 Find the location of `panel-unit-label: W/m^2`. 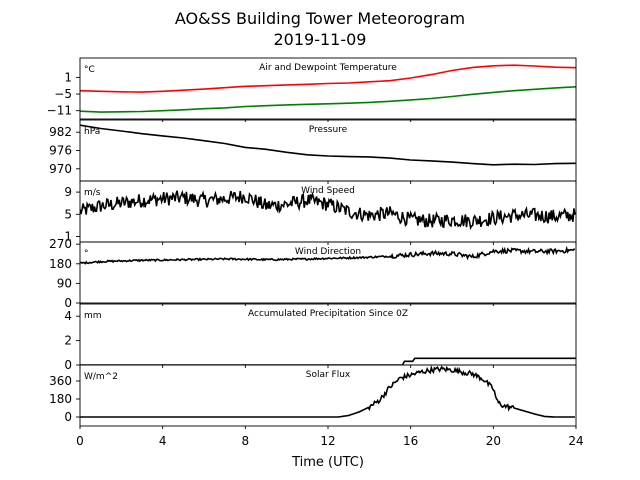

panel-unit-label: W/m^2 is located at coordinates (101, 377).